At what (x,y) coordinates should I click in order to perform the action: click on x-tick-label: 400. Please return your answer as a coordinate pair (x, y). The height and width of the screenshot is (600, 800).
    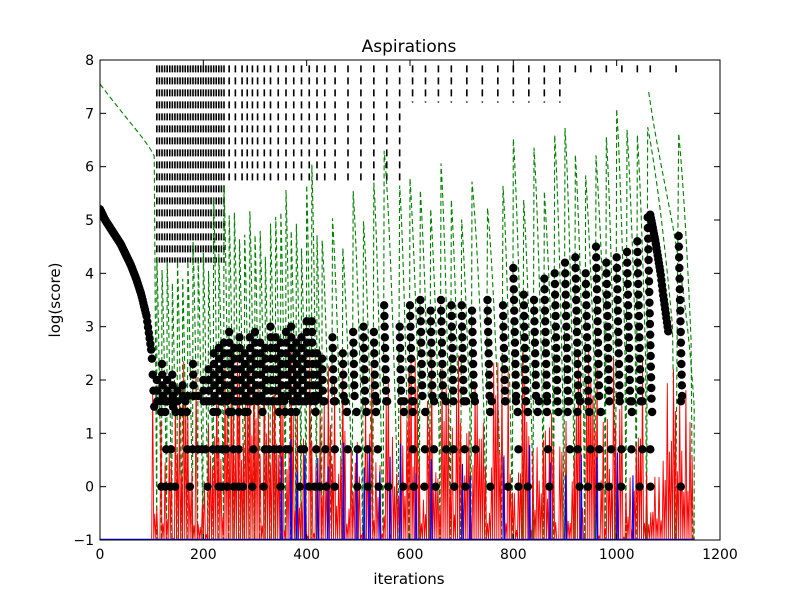
    Looking at the image, I should click on (306, 555).